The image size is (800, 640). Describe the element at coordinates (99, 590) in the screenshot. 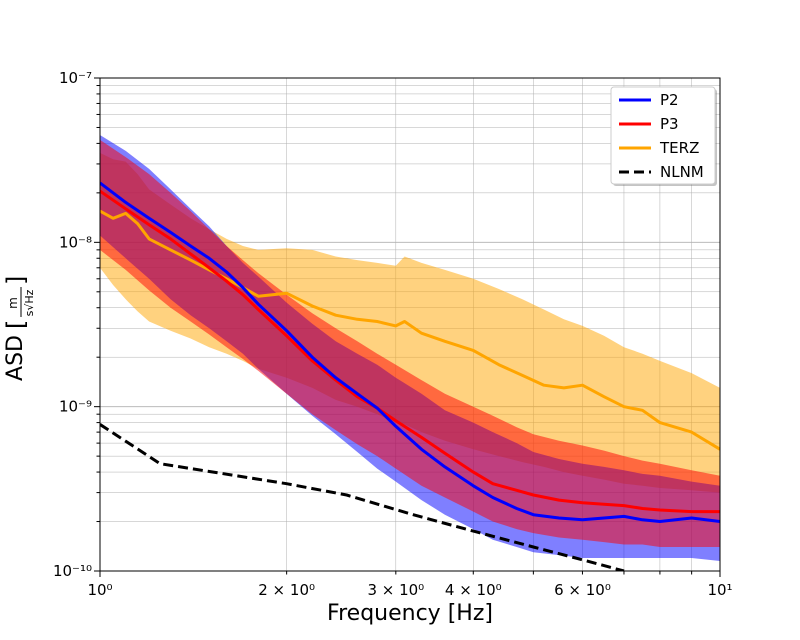

I see `x-tick-label: 10⁰` at that location.